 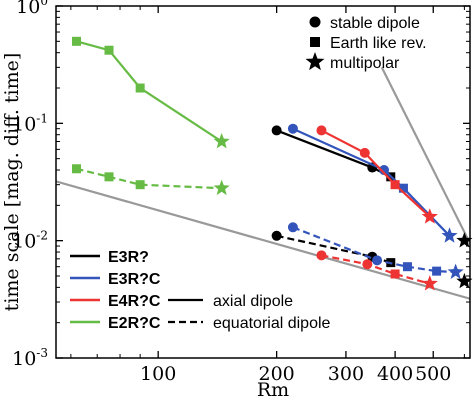 What do you see at coordinates (30, 123) in the screenshot?
I see `y-tick-label: 10⁻¹` at bounding box center [30, 123].